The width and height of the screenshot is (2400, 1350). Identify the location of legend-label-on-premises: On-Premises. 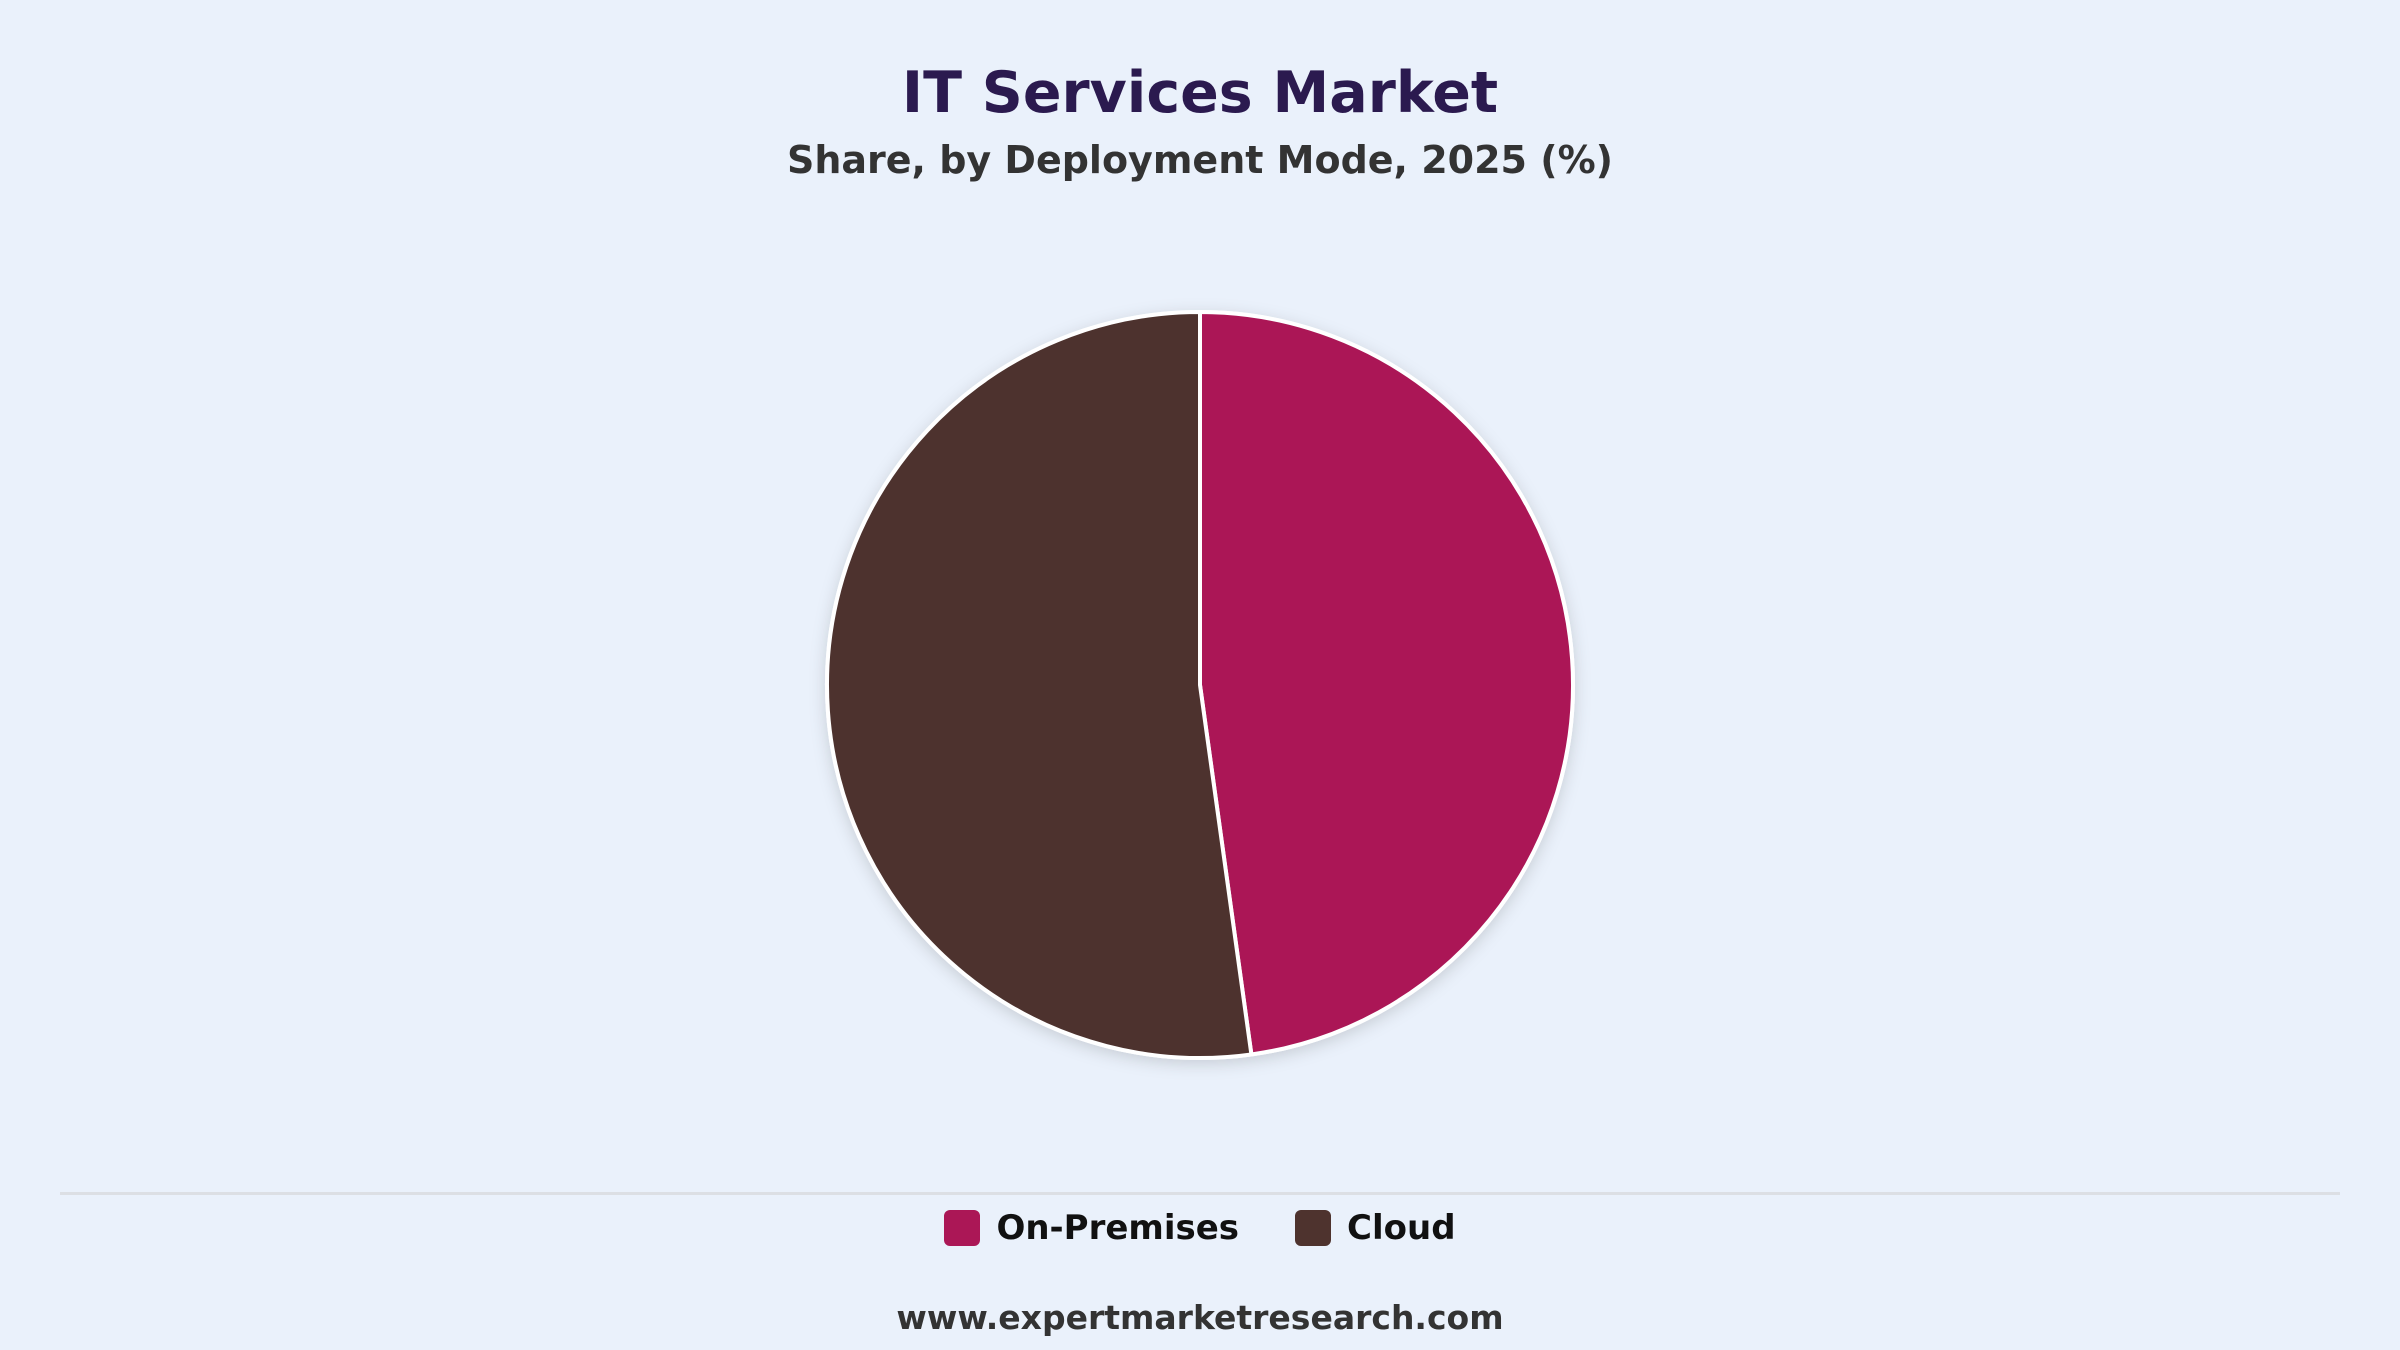
(1118, 1228).